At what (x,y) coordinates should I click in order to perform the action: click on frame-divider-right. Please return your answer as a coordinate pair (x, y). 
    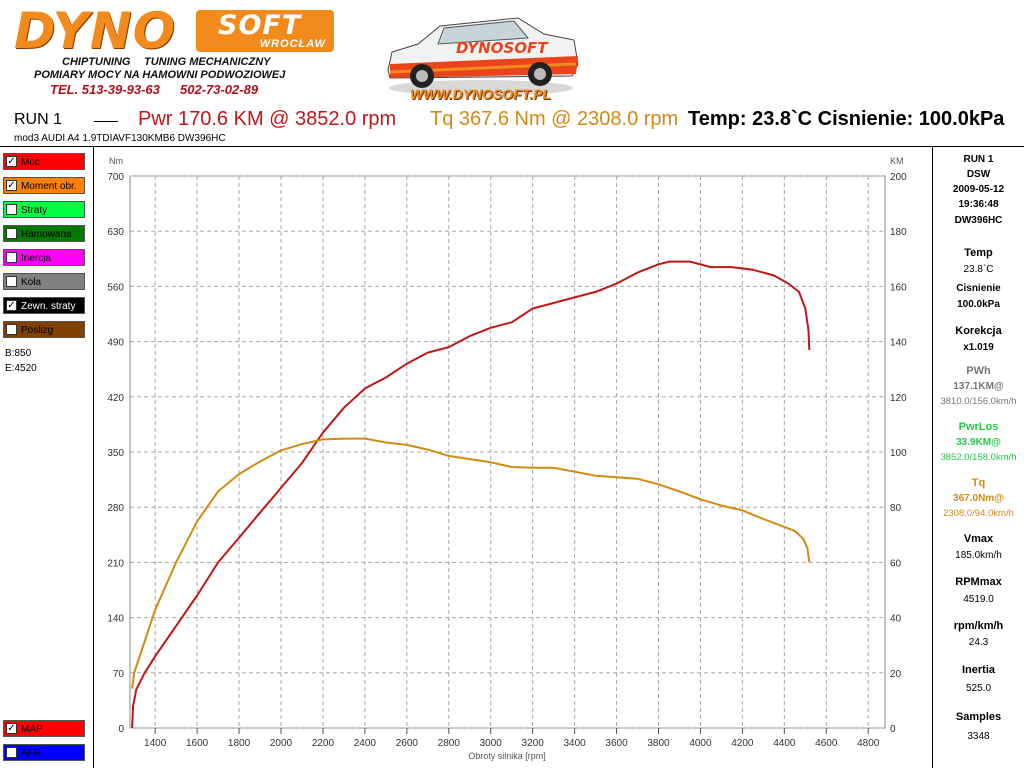
    Looking at the image, I should click on (932, 457).